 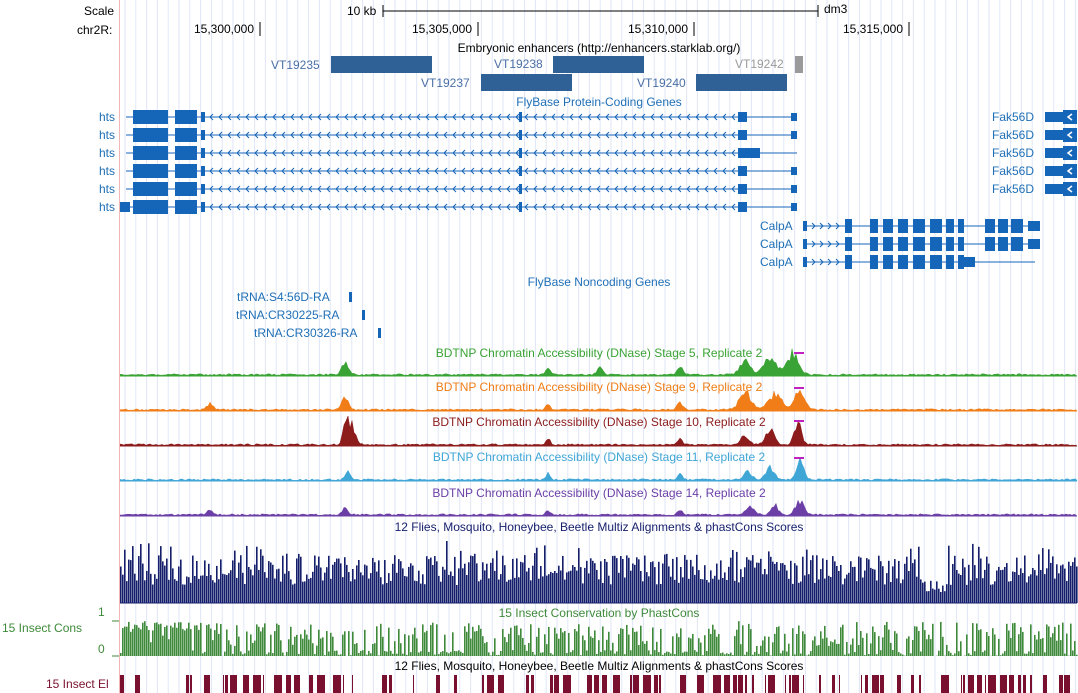 What do you see at coordinates (288, 315) in the screenshot?
I see `noncoding-gene-label: tRNA:CR30225-RA` at bounding box center [288, 315].